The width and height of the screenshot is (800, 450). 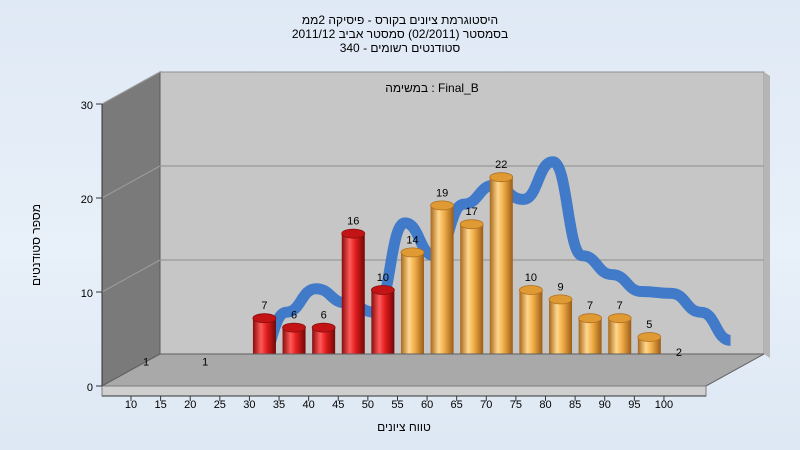 What do you see at coordinates (649, 325) in the screenshot?
I see `data-label: 5` at bounding box center [649, 325].